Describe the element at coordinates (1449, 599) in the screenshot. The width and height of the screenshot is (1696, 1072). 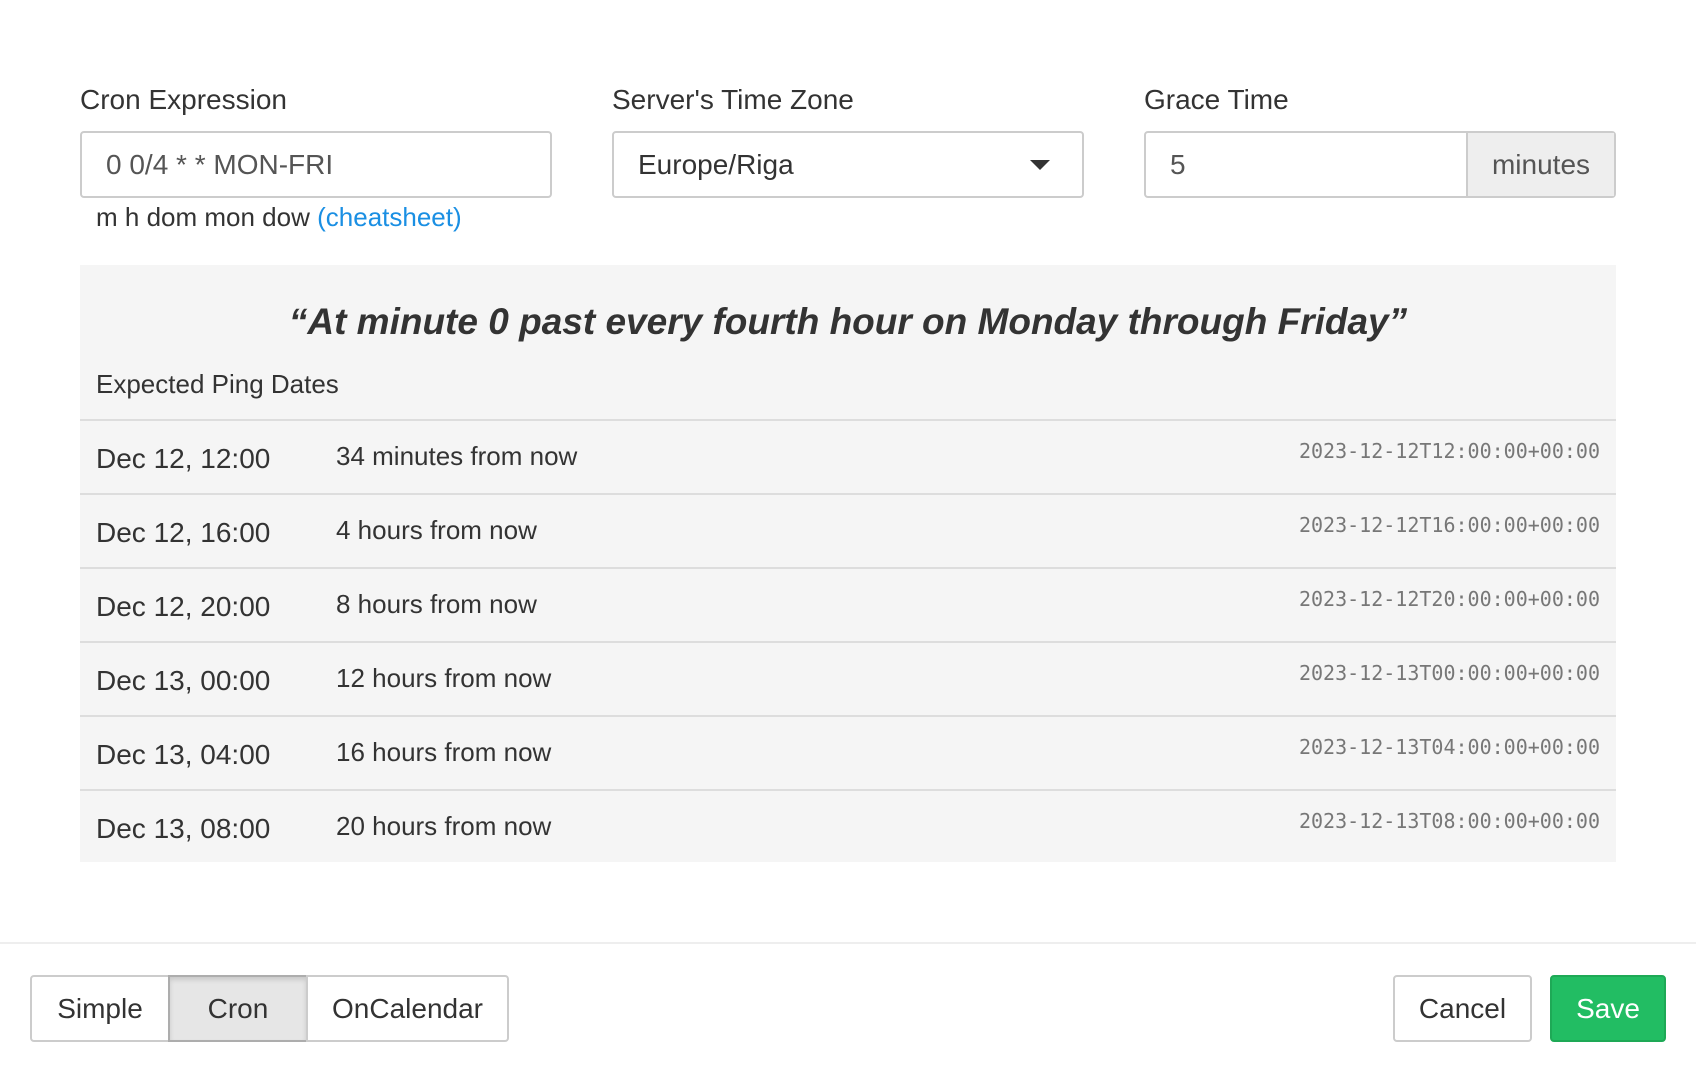
I see `ping-iso: 2023-12-12T20:00:00+00:00` at that location.